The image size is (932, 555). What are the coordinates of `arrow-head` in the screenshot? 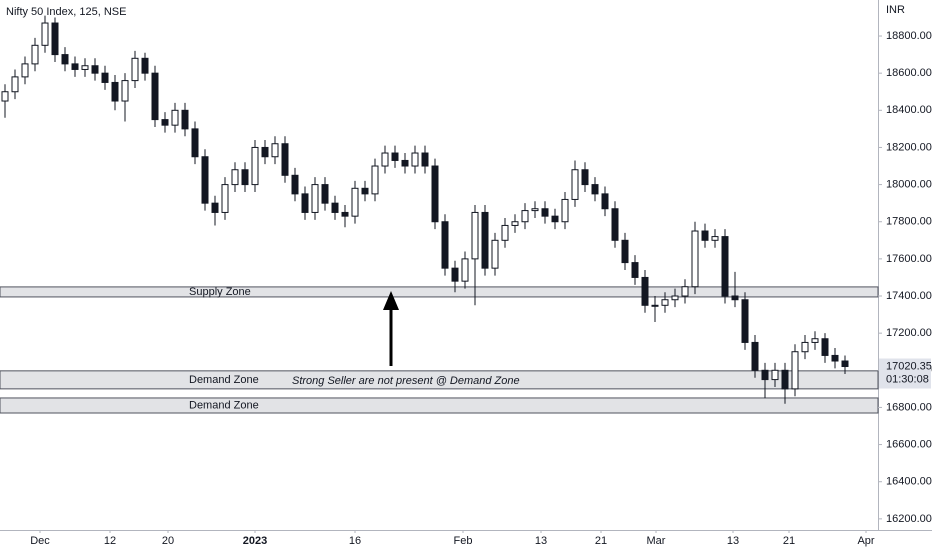 It's located at (391, 300).